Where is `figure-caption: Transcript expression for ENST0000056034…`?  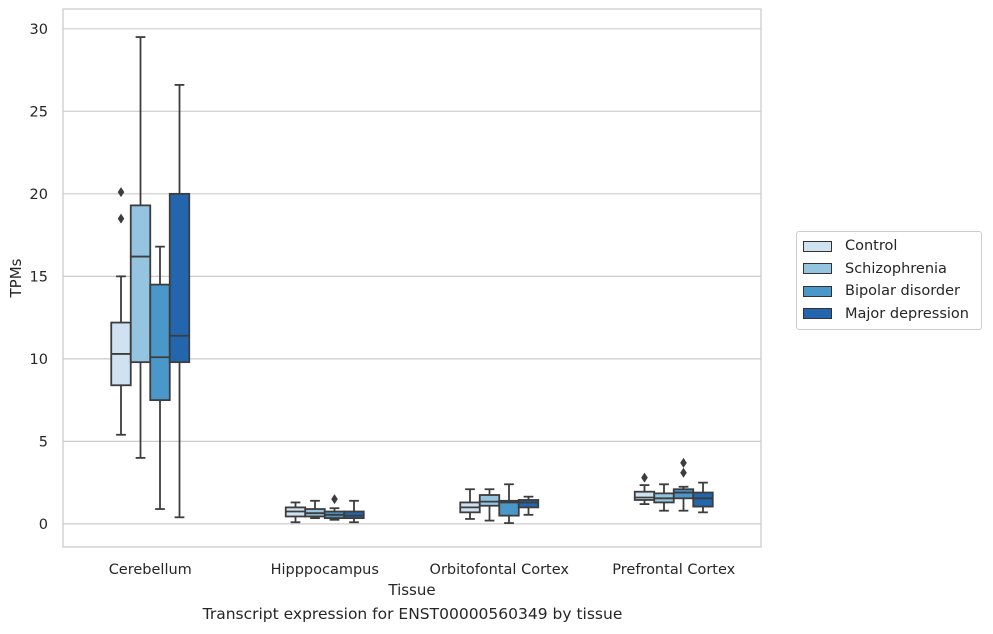 figure-caption: Transcript expression for ENST0000056034… is located at coordinates (412, 614).